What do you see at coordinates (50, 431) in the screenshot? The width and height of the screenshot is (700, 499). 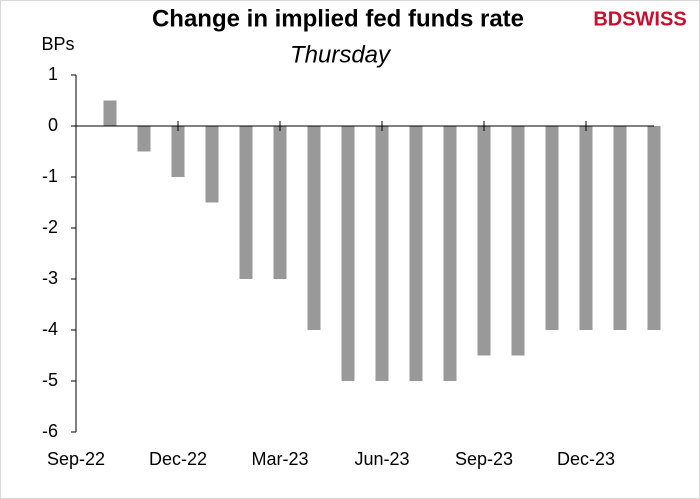 I see `y-tick-label: -6` at bounding box center [50, 431].